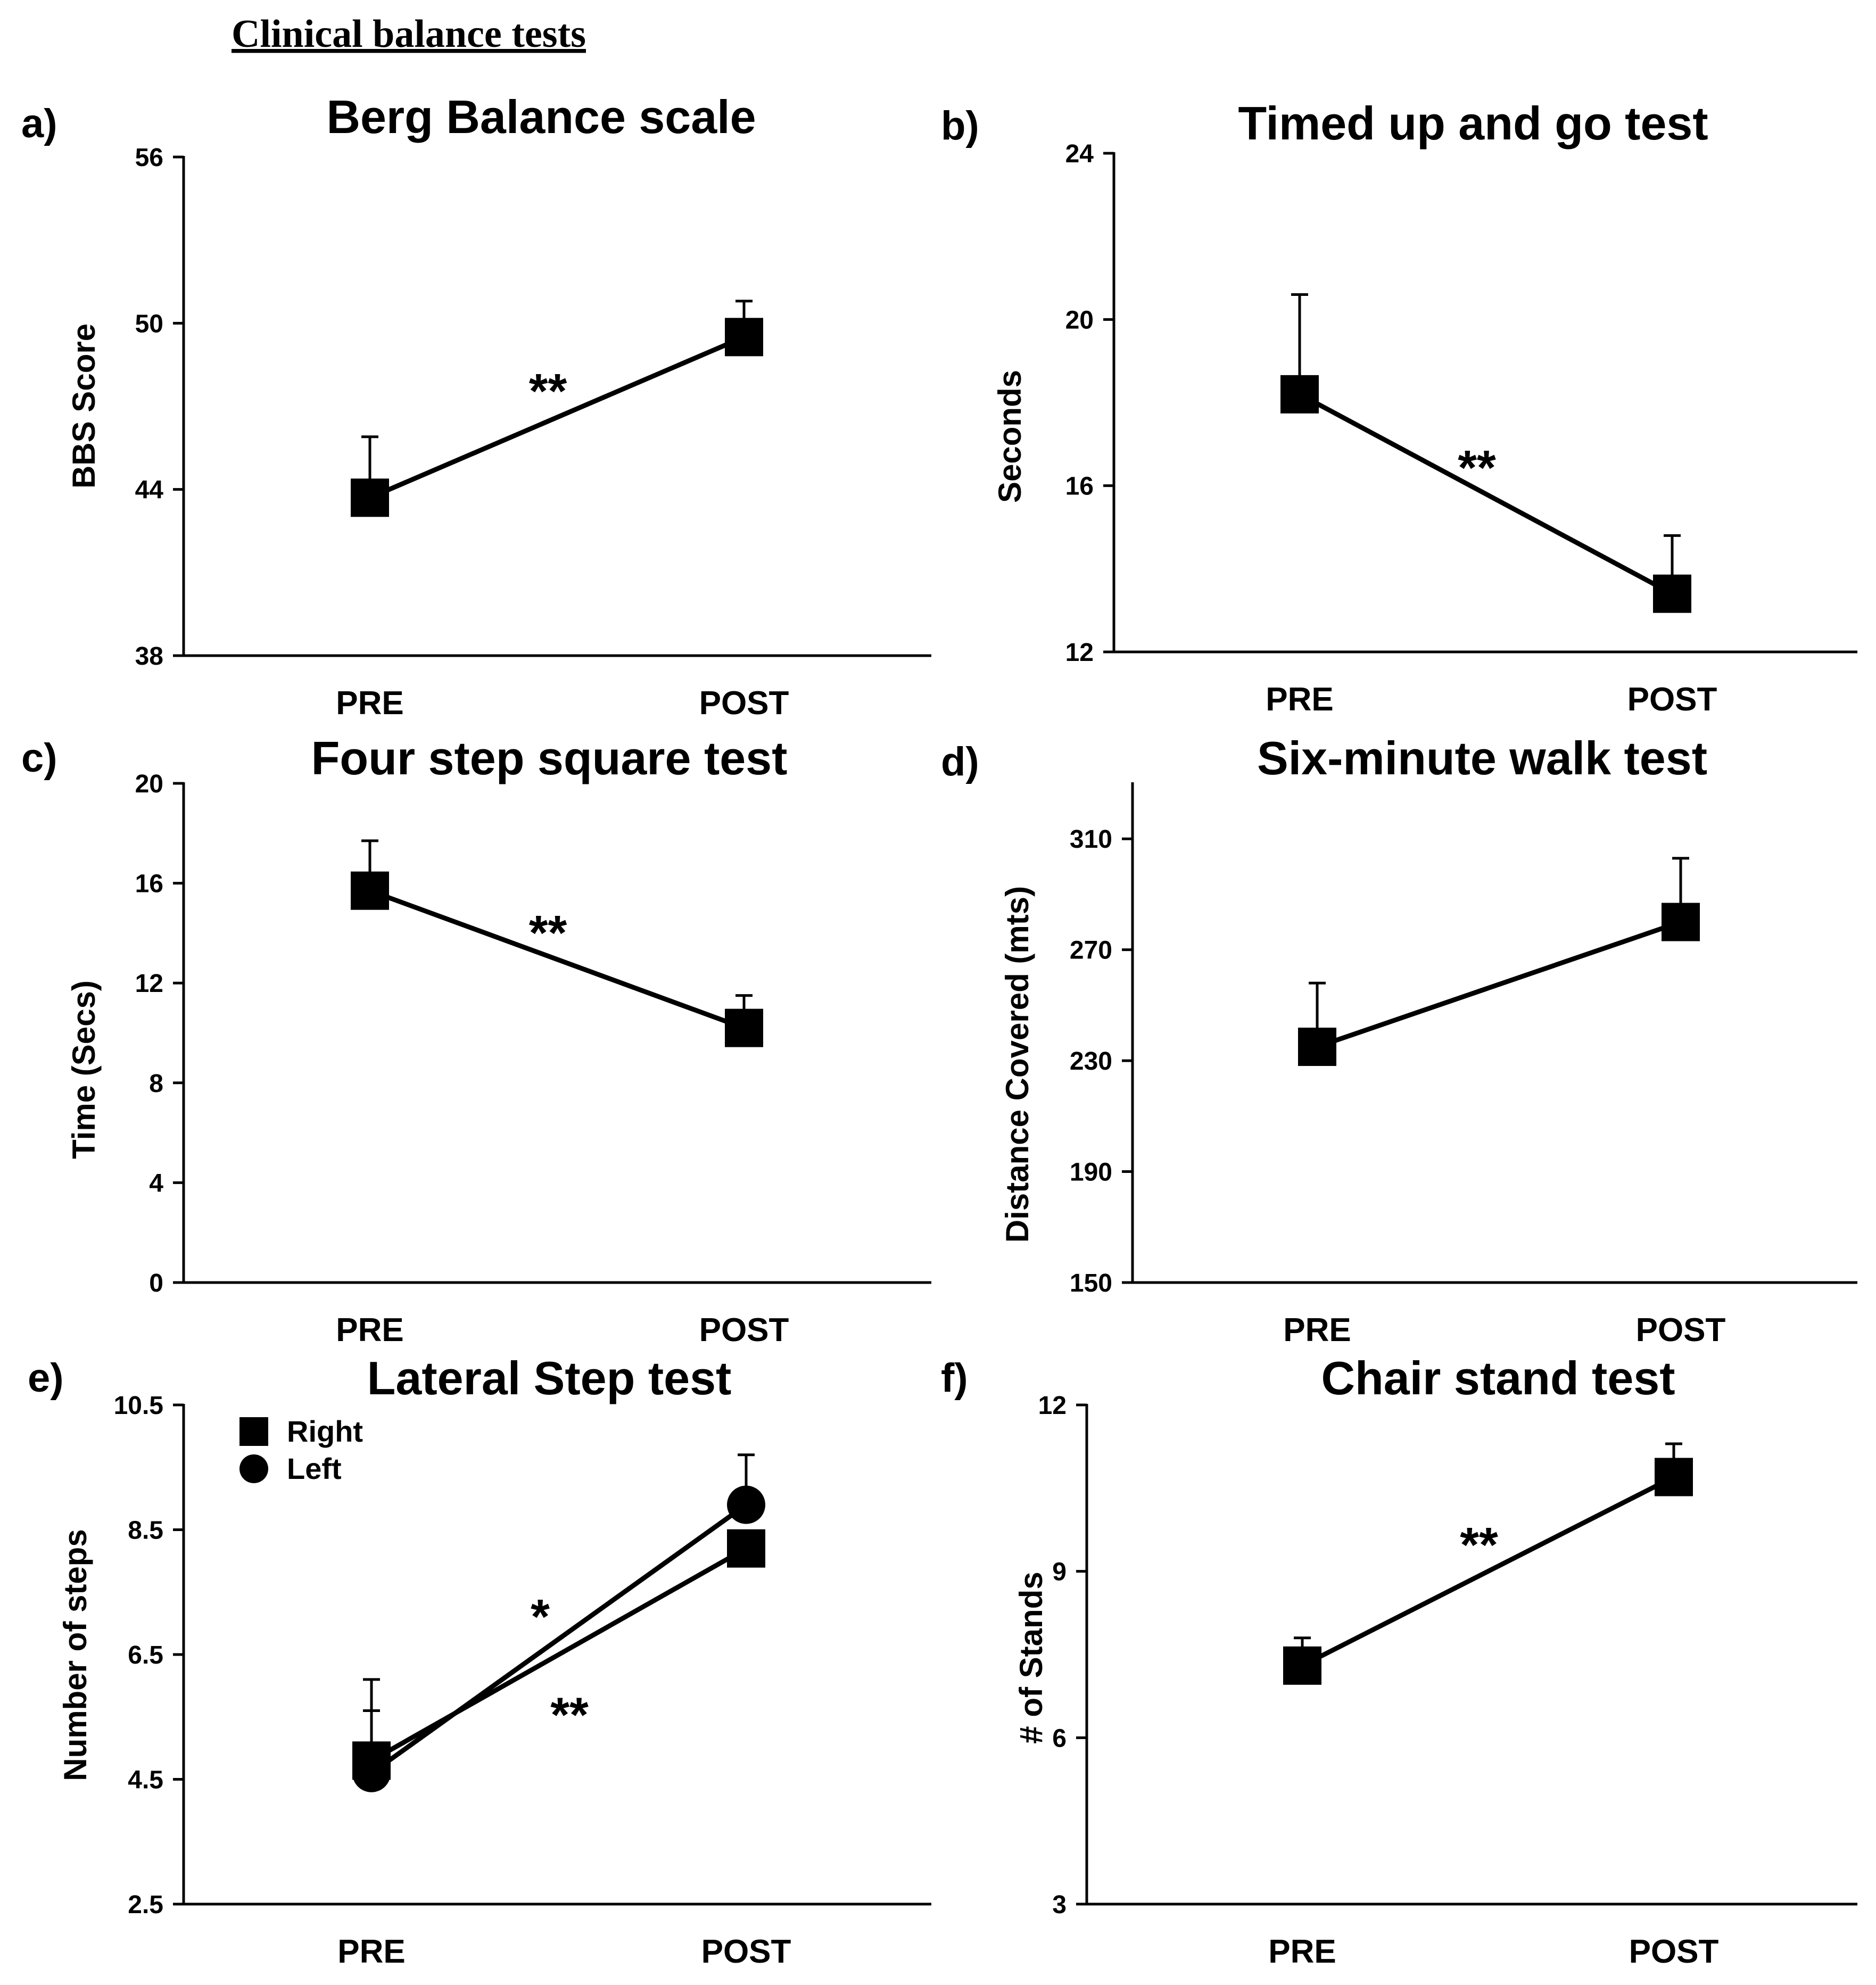  I want to click on y-tick-label: 24, so click(1079, 154).